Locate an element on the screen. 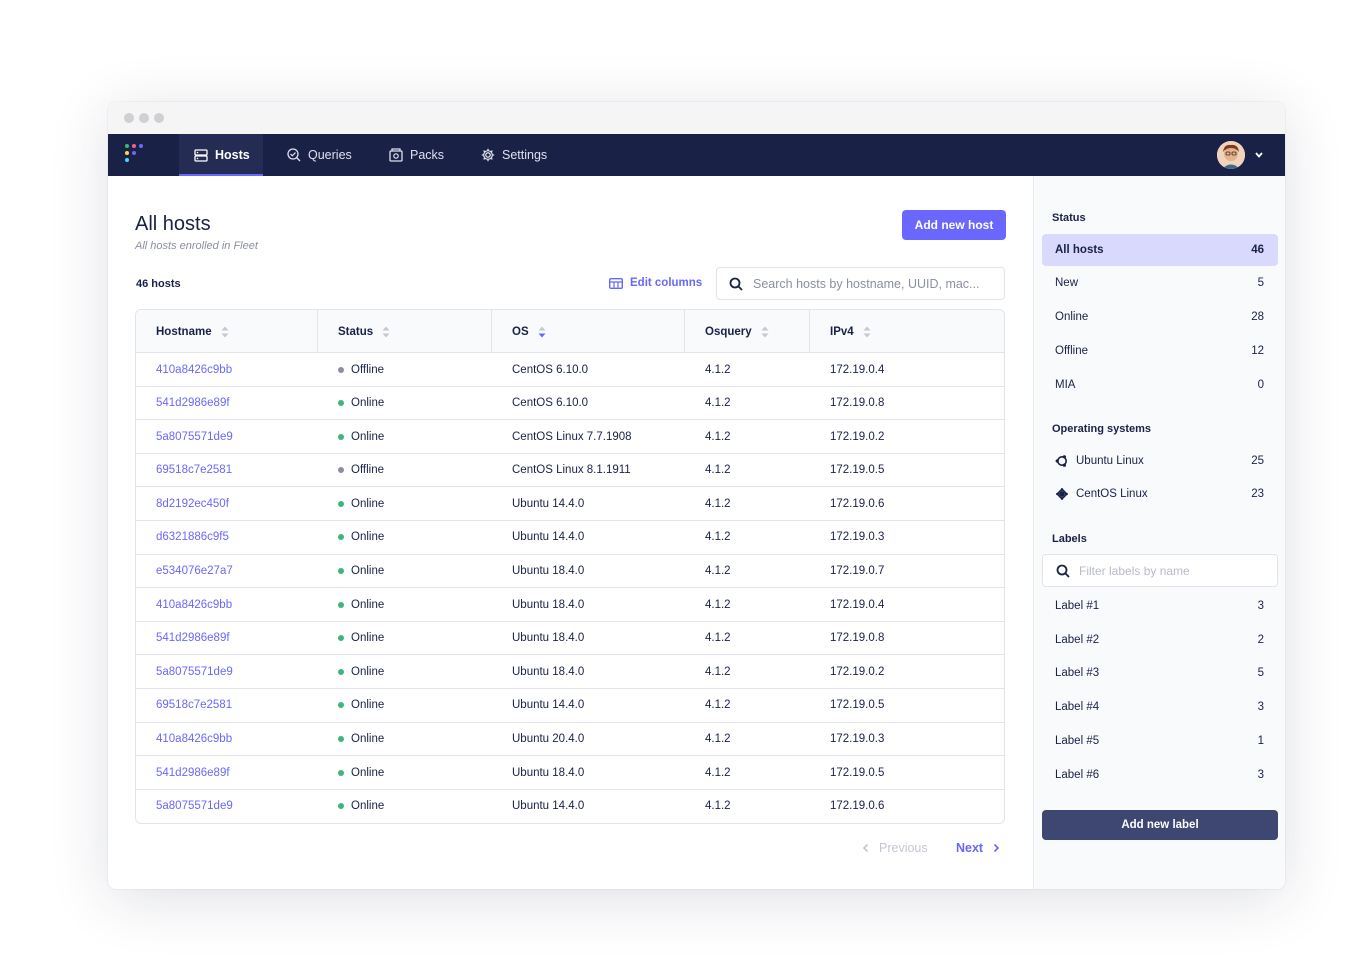 The width and height of the screenshot is (1368, 977). hostname-link: e534076e27a7 is located at coordinates (194, 571).